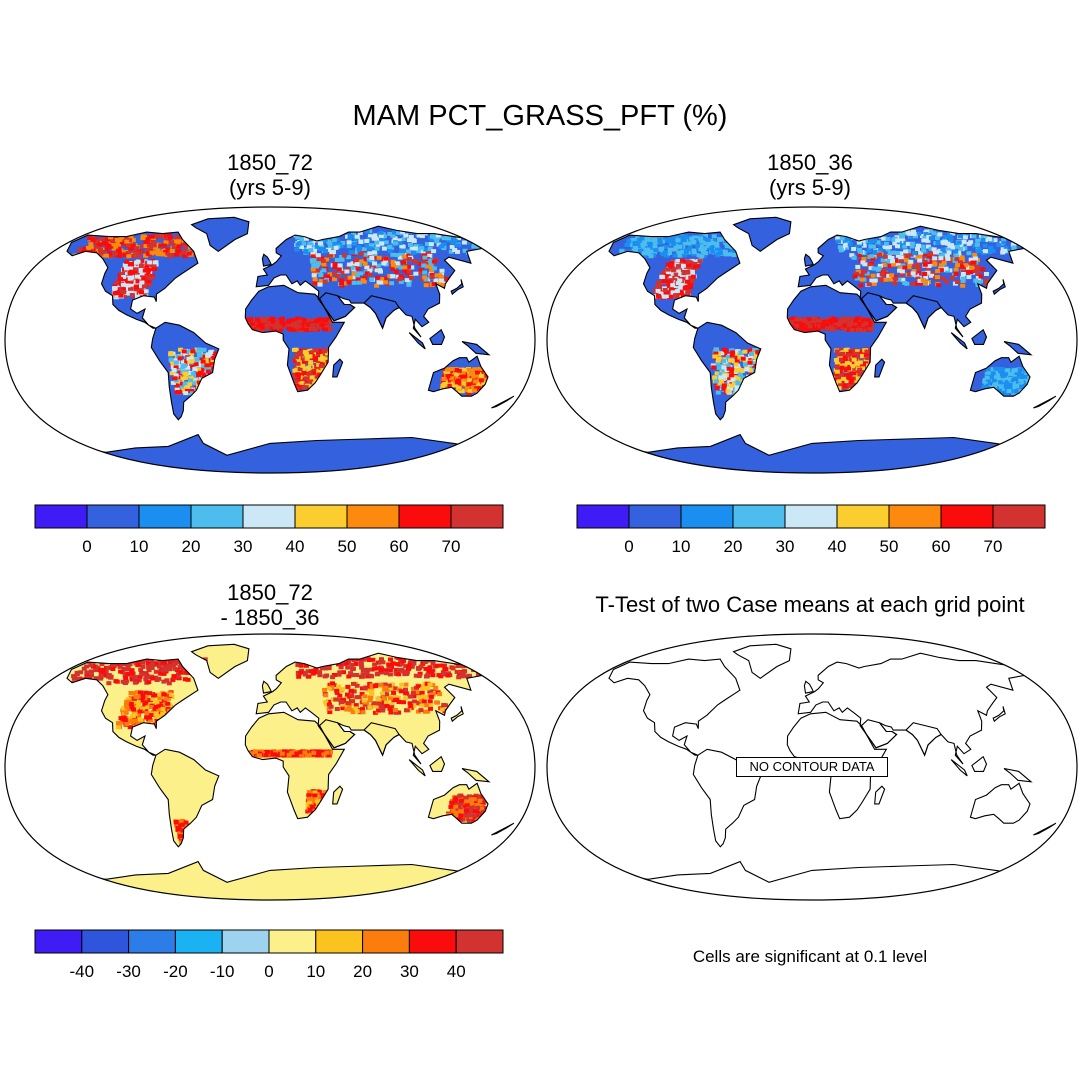 Image resolution: width=1080 pixels, height=1080 pixels. Describe the element at coordinates (837, 546) in the screenshot. I see `colorbar-tick-label: 40` at that location.